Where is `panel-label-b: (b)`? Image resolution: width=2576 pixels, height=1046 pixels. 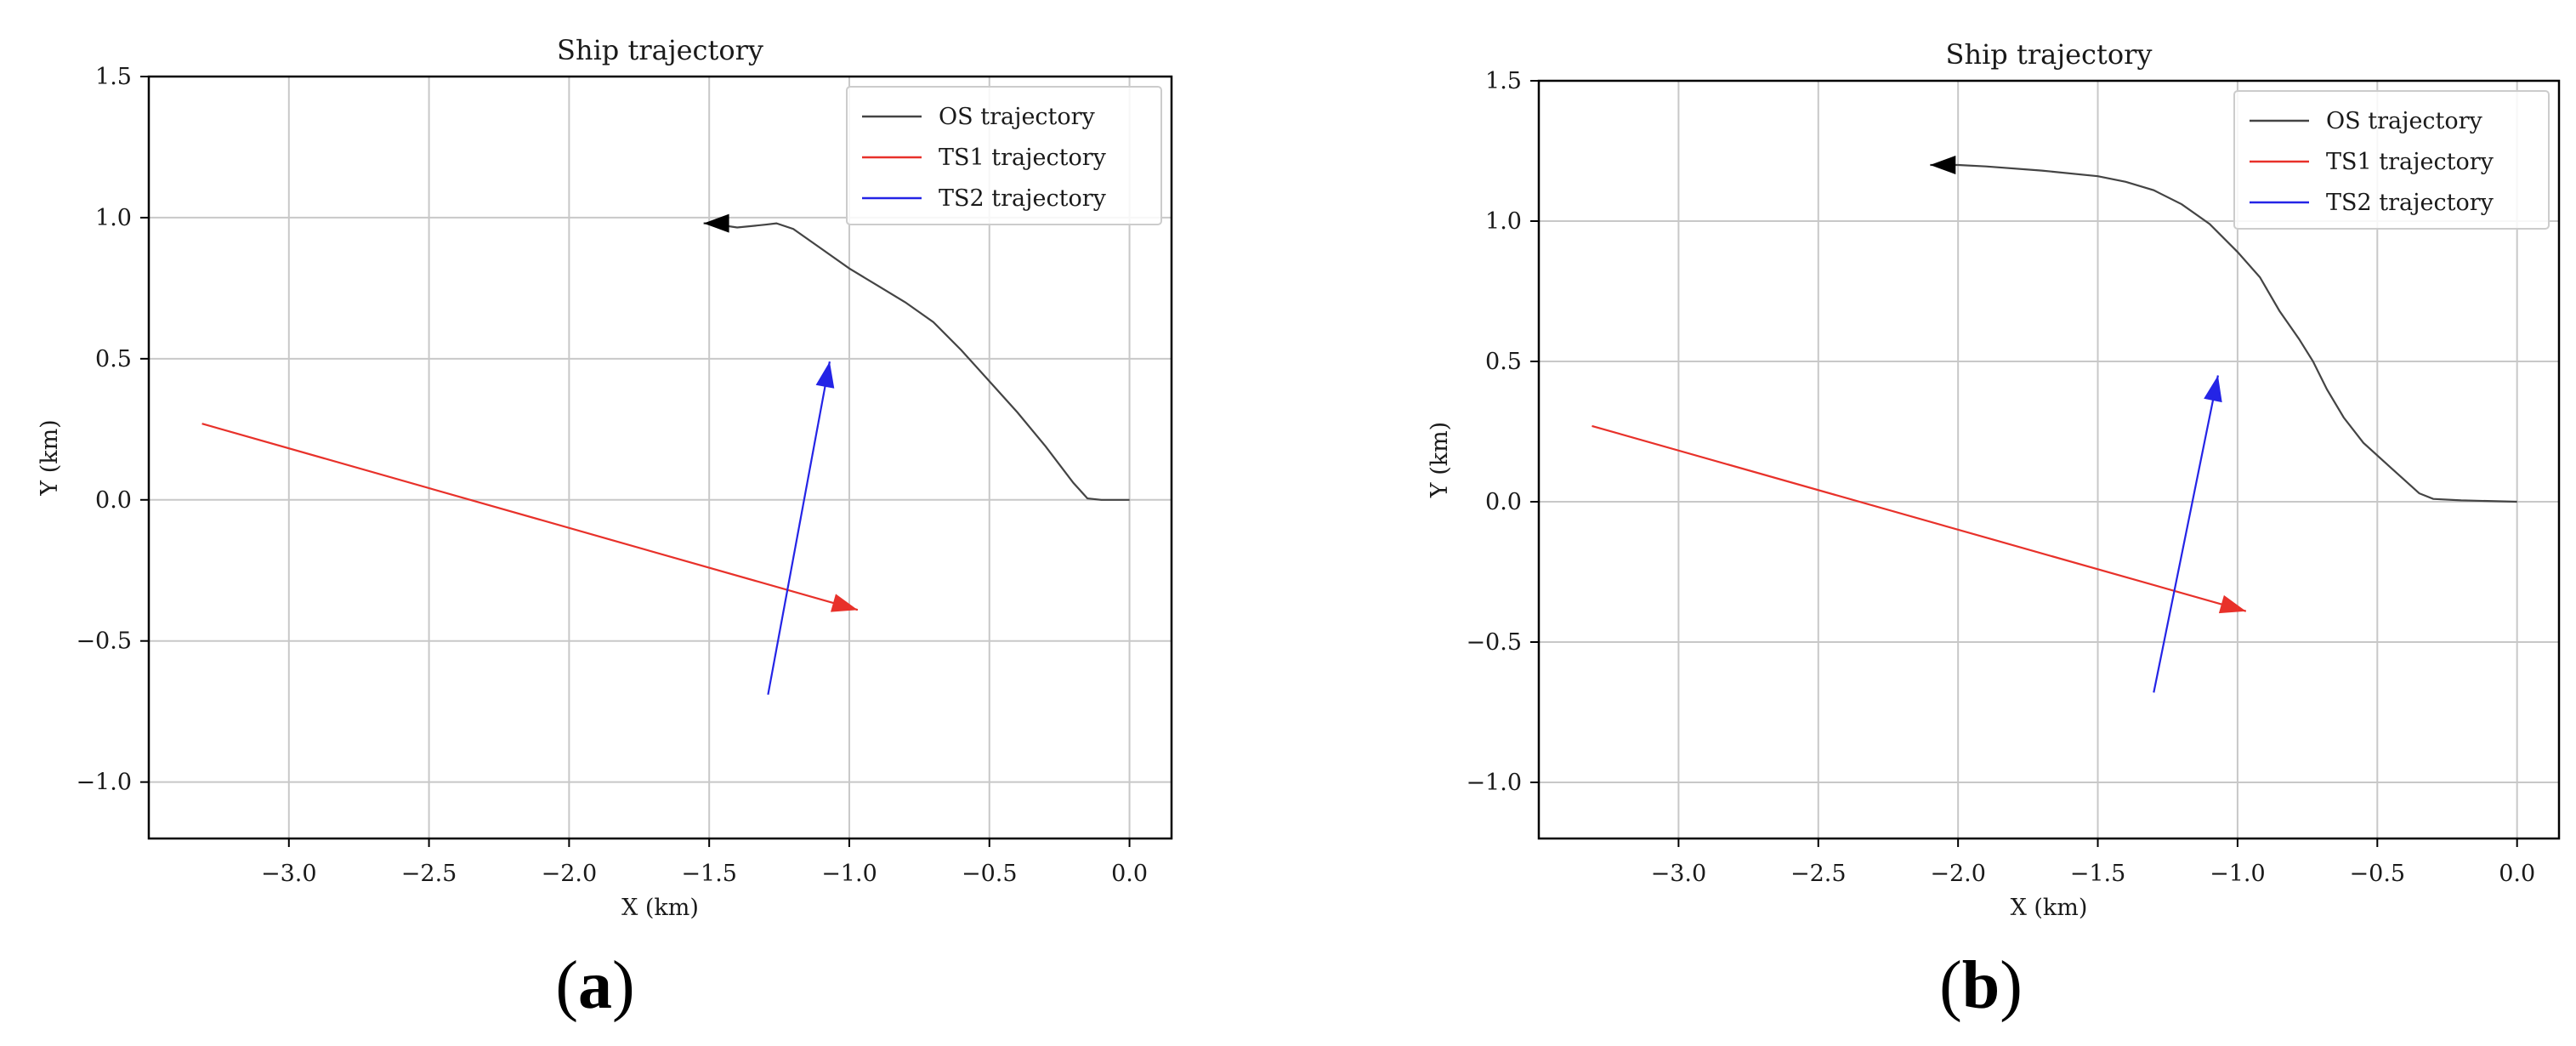
panel-label-b: (b) is located at coordinates (1981, 985).